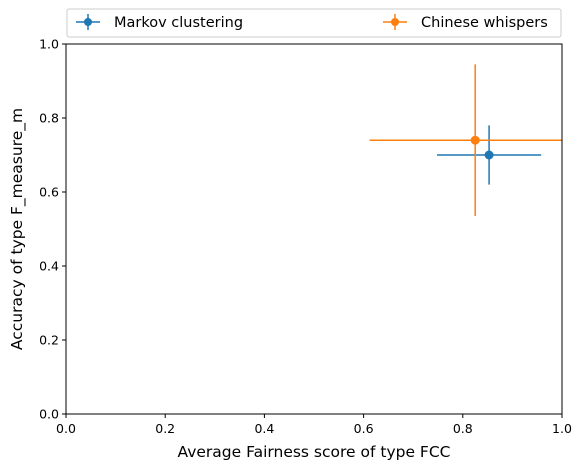 Image resolution: width=582 pixels, height=471 pixels. What do you see at coordinates (49, 118) in the screenshot?
I see `y-tick-label-4: 0.8` at bounding box center [49, 118].